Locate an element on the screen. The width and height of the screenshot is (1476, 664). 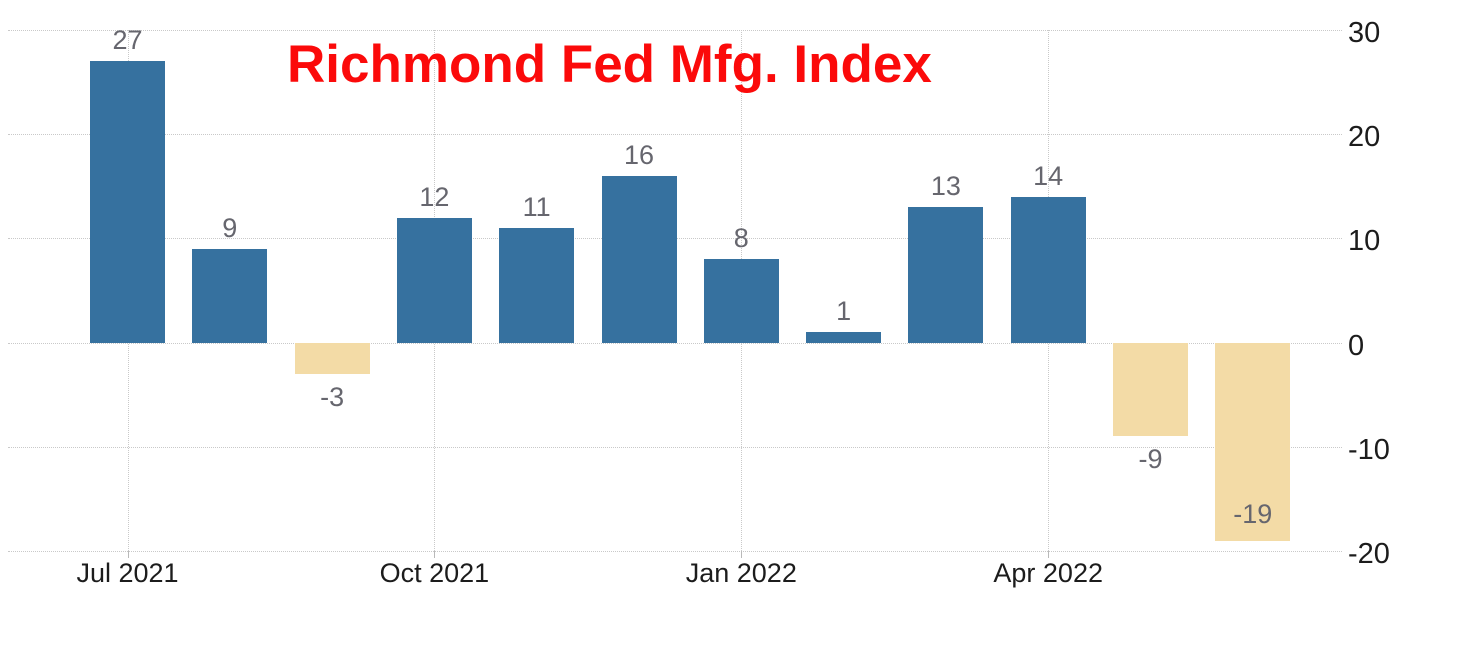
chart-title: Richmond Fed Mfg. Index is located at coordinates (609, 64).